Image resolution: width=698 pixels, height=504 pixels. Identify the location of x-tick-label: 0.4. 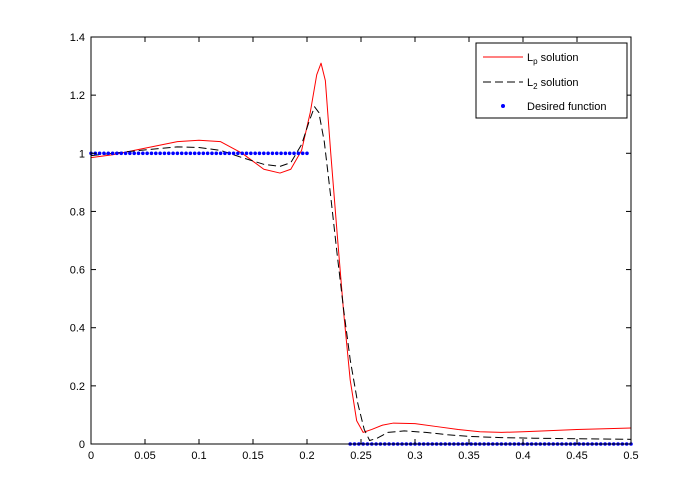
(522, 456).